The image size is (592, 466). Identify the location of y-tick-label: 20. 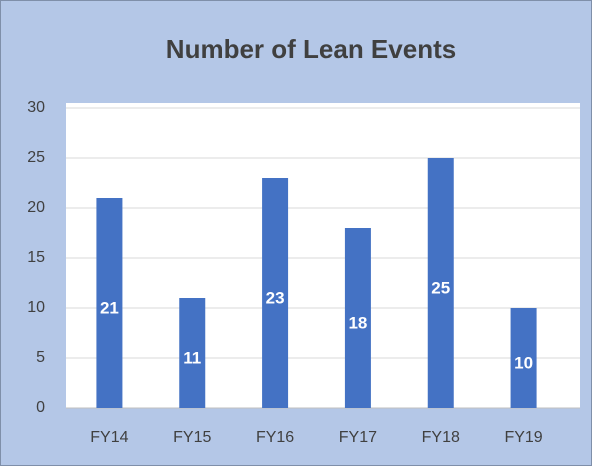
(36, 207).